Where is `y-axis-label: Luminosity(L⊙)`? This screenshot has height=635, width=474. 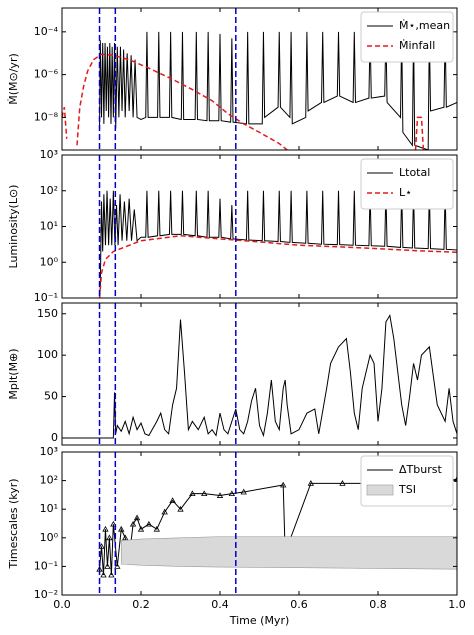 y-axis-label: Luminosity(L⊙) is located at coordinates (13, 227).